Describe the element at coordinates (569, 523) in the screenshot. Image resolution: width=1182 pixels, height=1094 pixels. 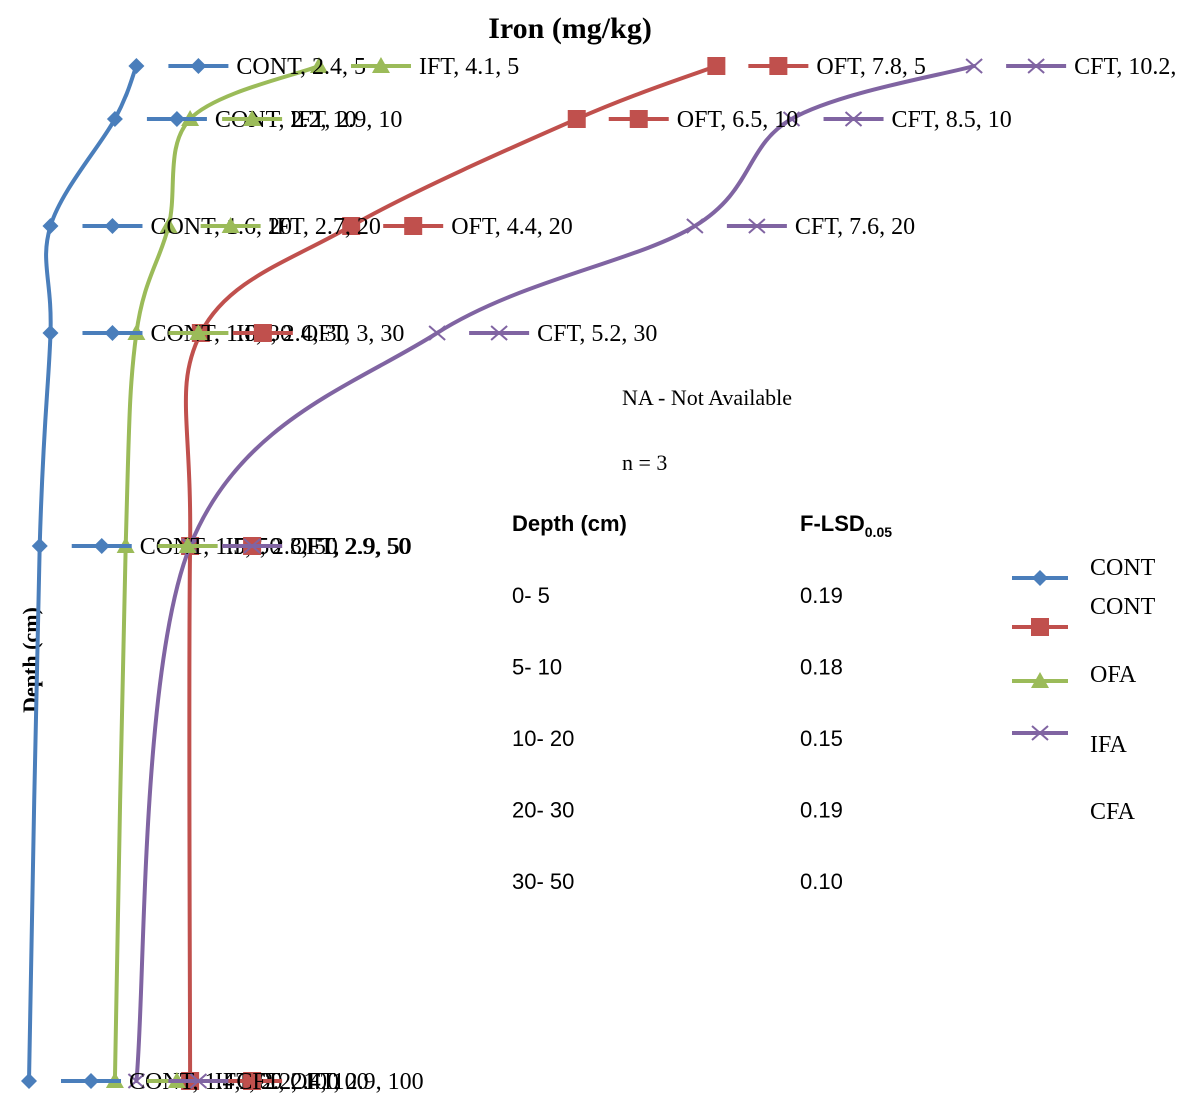
I see `table-header-depth: Depth (cm)` at that location.